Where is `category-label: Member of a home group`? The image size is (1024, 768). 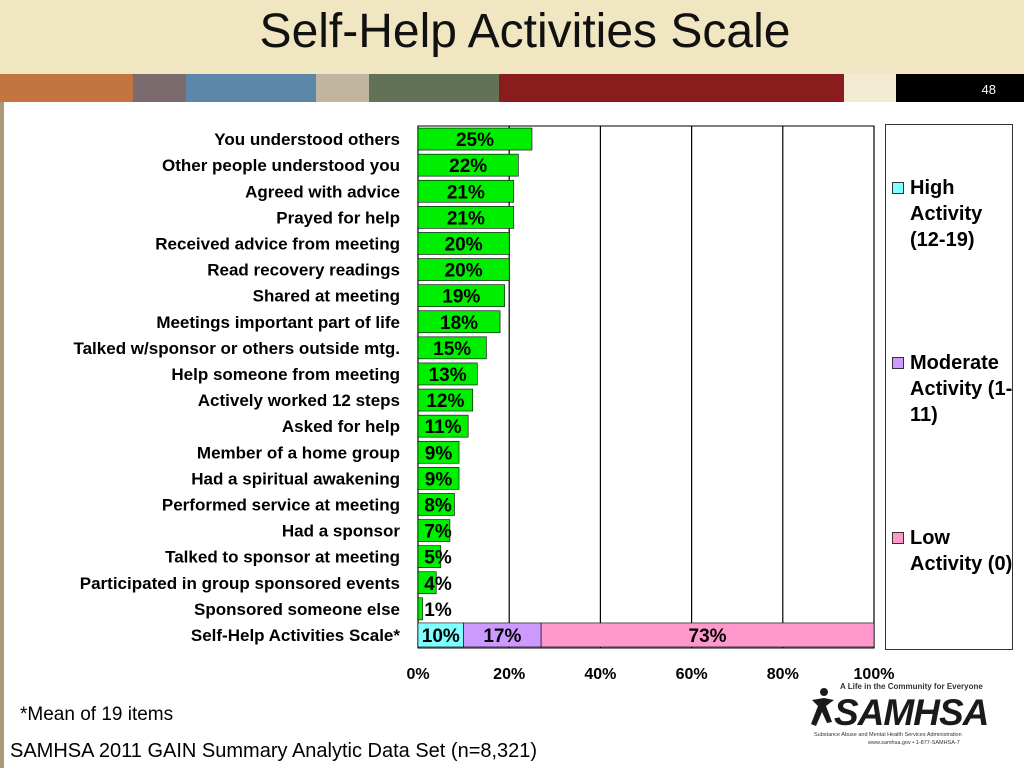 category-label: Member of a home group is located at coordinates (298, 452).